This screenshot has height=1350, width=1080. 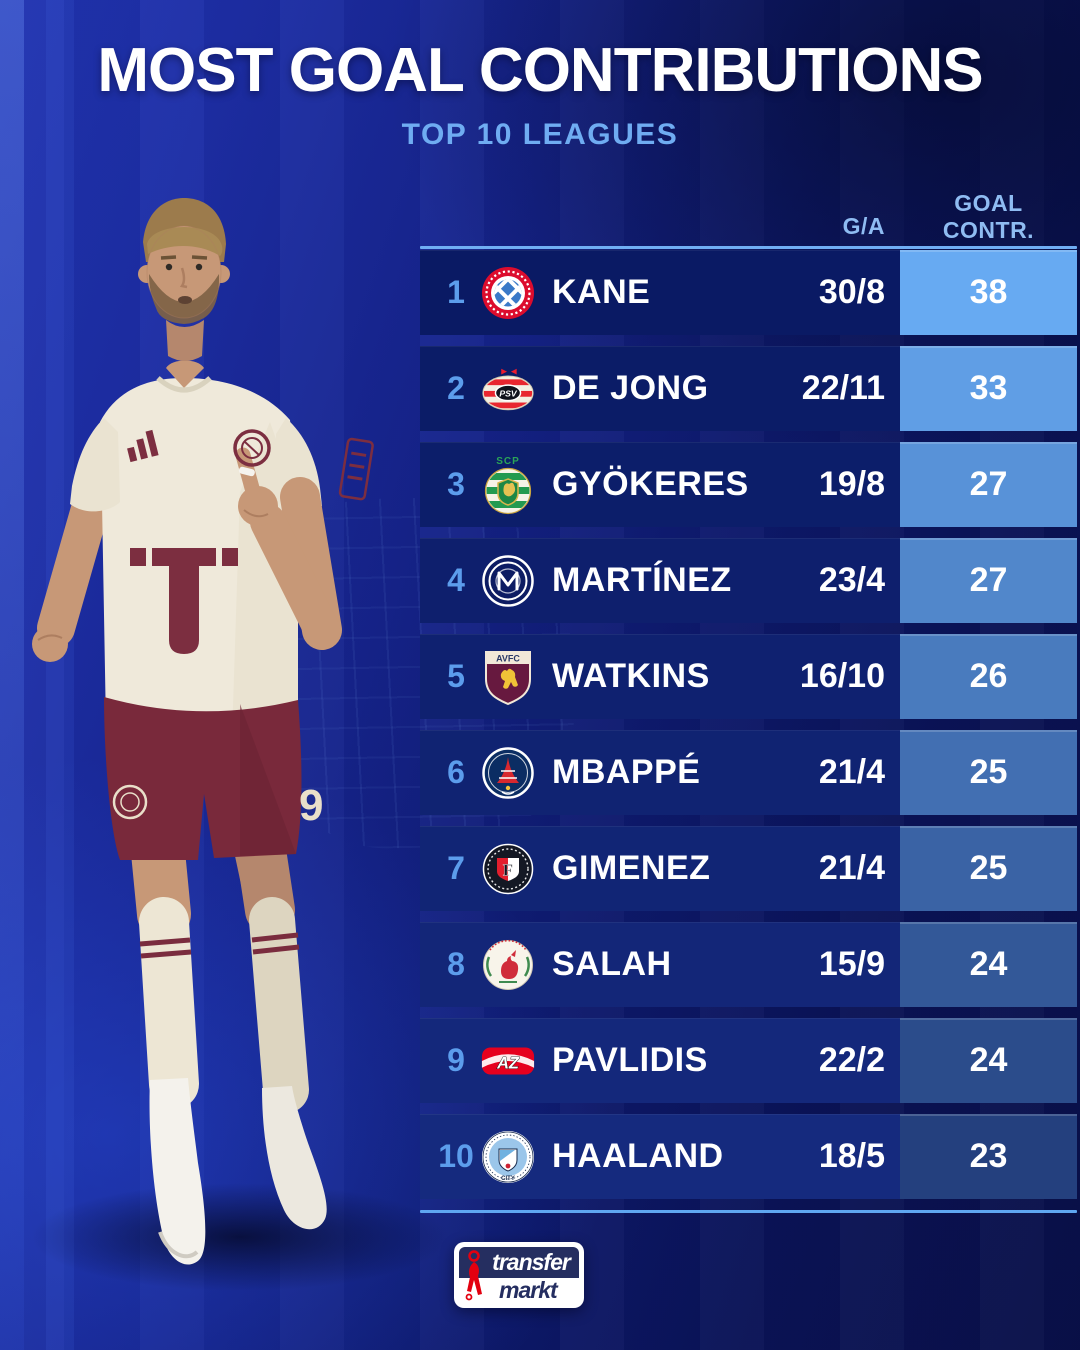 What do you see at coordinates (630, 1060) in the screenshot?
I see `player-name: PAVLIDIS` at bounding box center [630, 1060].